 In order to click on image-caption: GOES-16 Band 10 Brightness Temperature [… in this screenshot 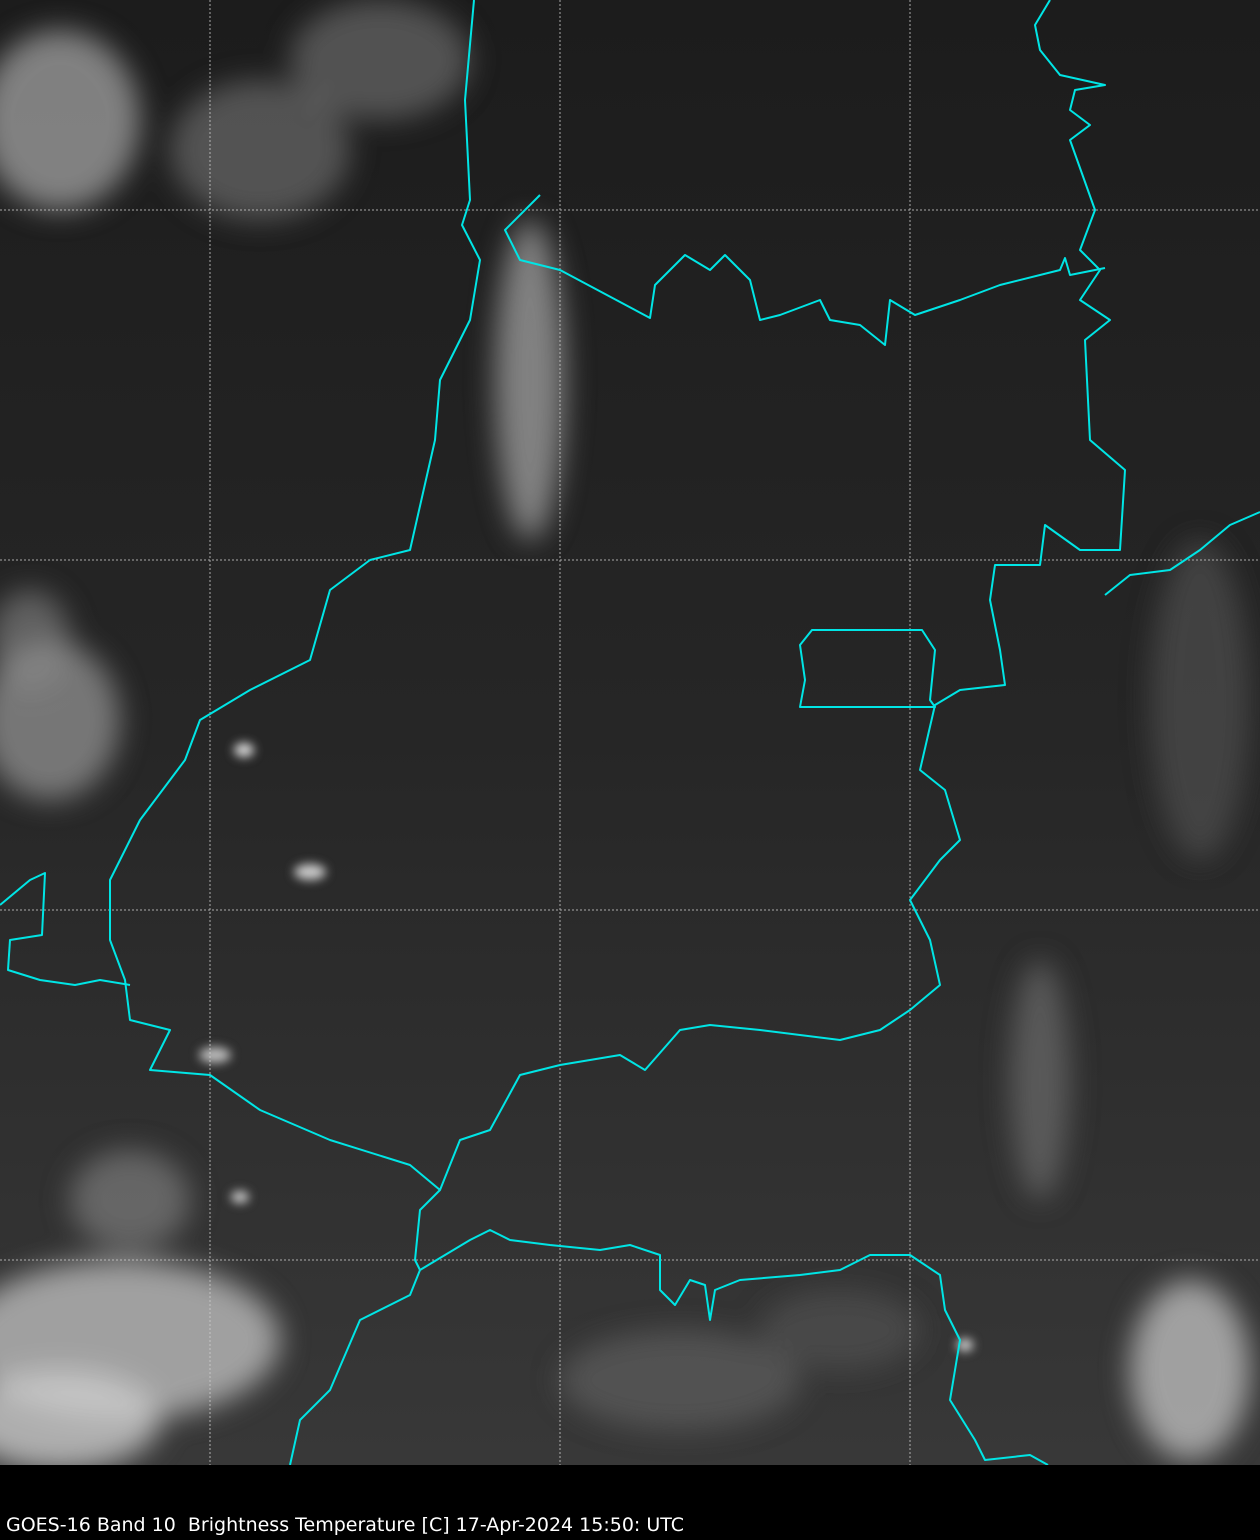, I will do `click(345, 1525)`.